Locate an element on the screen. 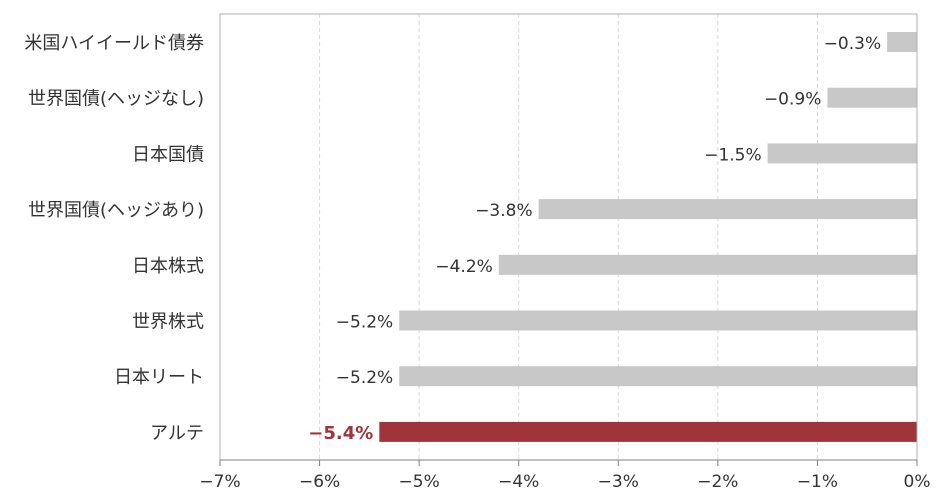 The height and width of the screenshot is (501, 946). x-tick-label: −1% is located at coordinates (817, 482).